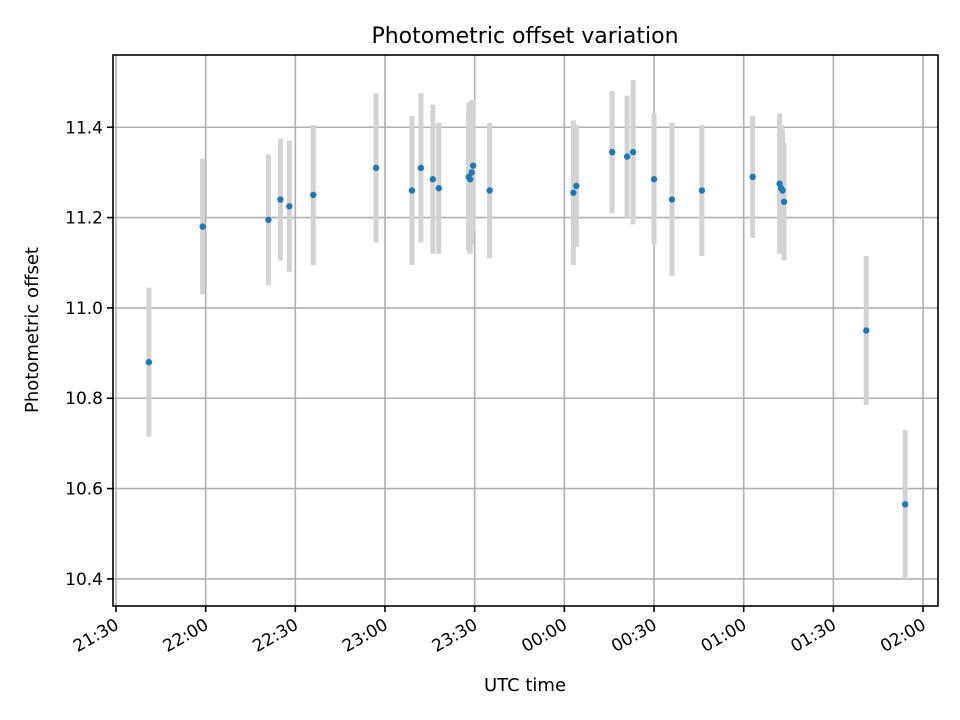 The height and width of the screenshot is (720, 960). Describe the element at coordinates (524, 36) in the screenshot. I see `chart-title: Photometric offset variation` at that location.